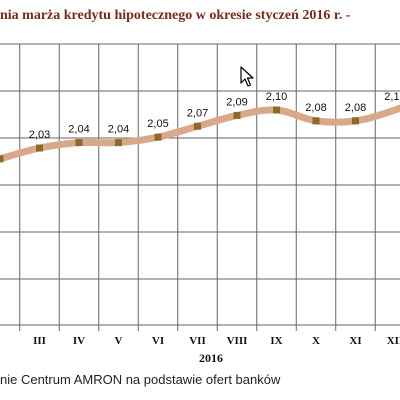 The width and height of the screenshot is (400, 400). I want to click on x-tick-label: IX, so click(276, 341).